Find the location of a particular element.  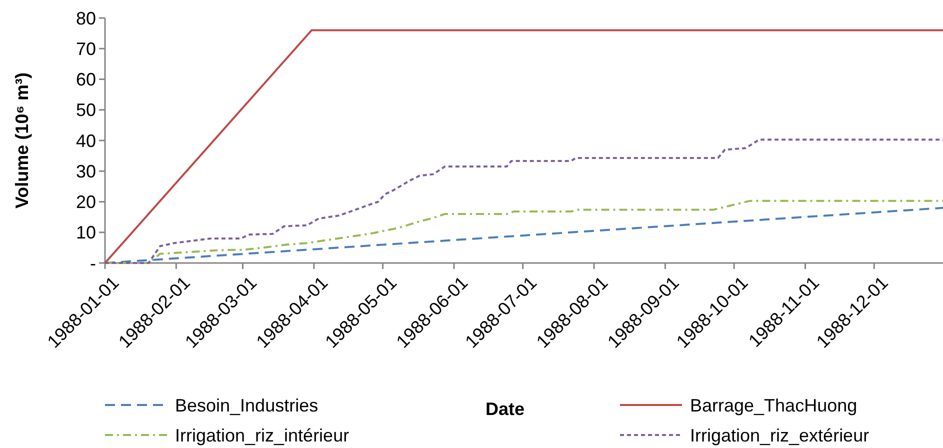

x-axis-title: Date is located at coordinates (505, 409).